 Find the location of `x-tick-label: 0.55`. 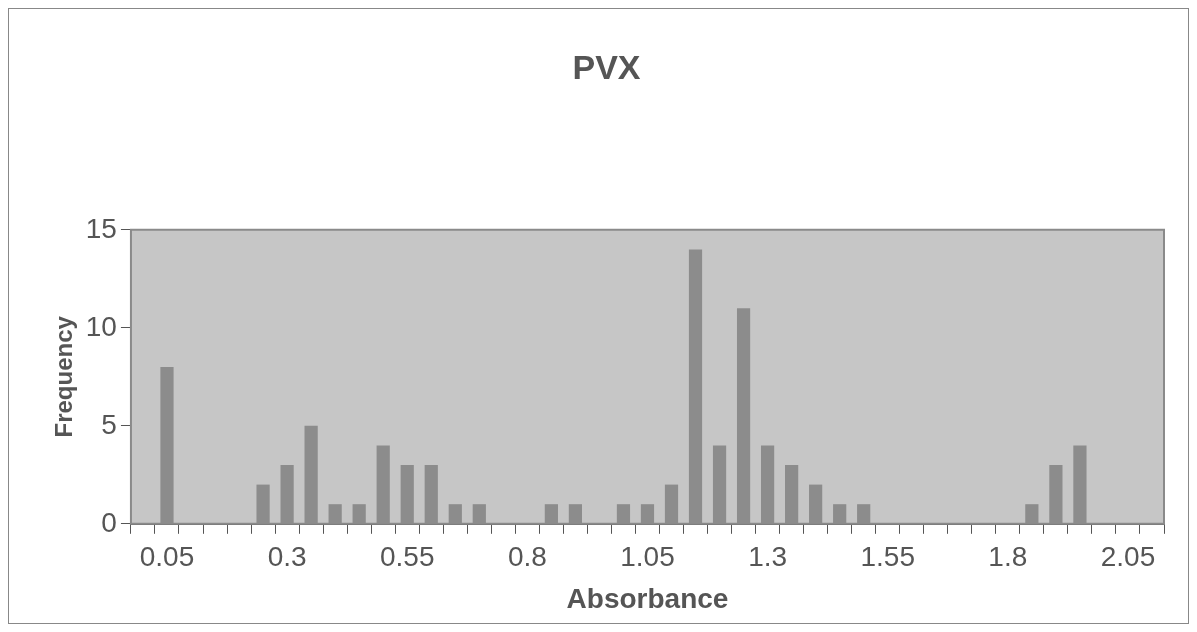

x-tick-label: 0.55 is located at coordinates (407, 557).